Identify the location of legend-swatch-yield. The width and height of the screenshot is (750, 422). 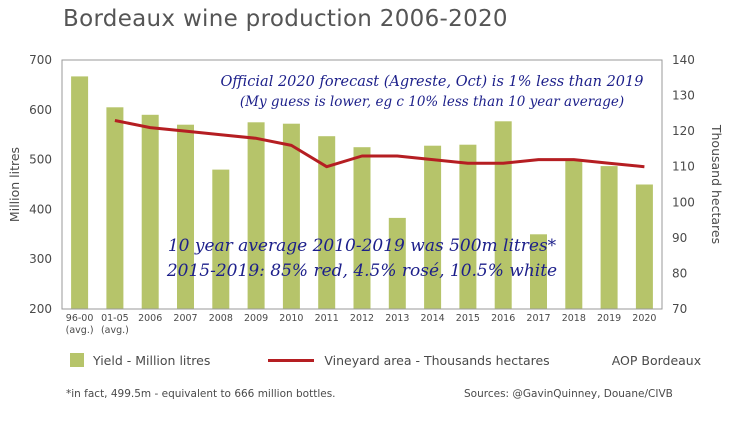
(77, 360).